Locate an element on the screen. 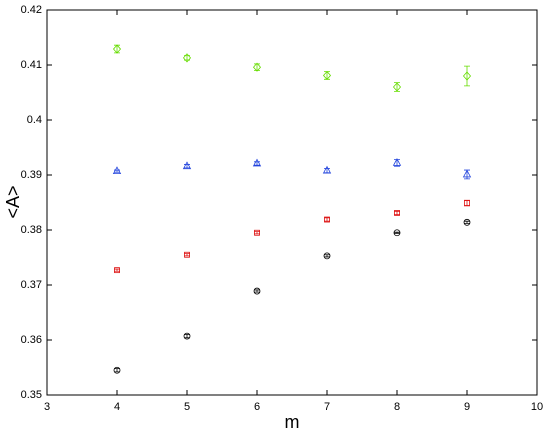 This screenshot has width=545, height=433. y-tick-label: 0.39 is located at coordinates (31, 175).